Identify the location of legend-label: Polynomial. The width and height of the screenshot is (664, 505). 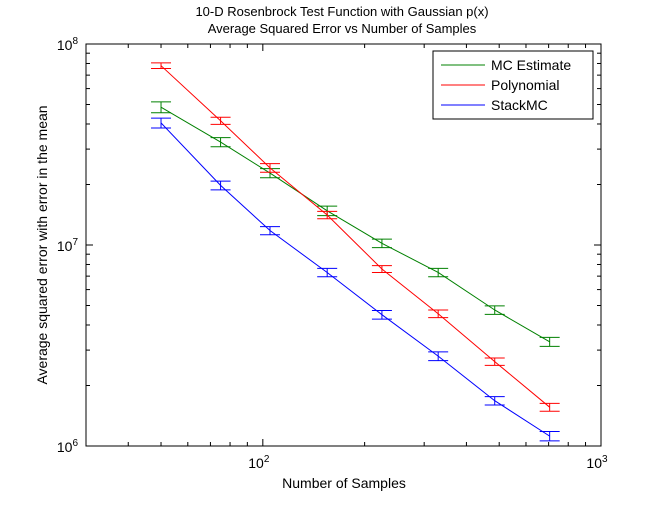
(525, 85).